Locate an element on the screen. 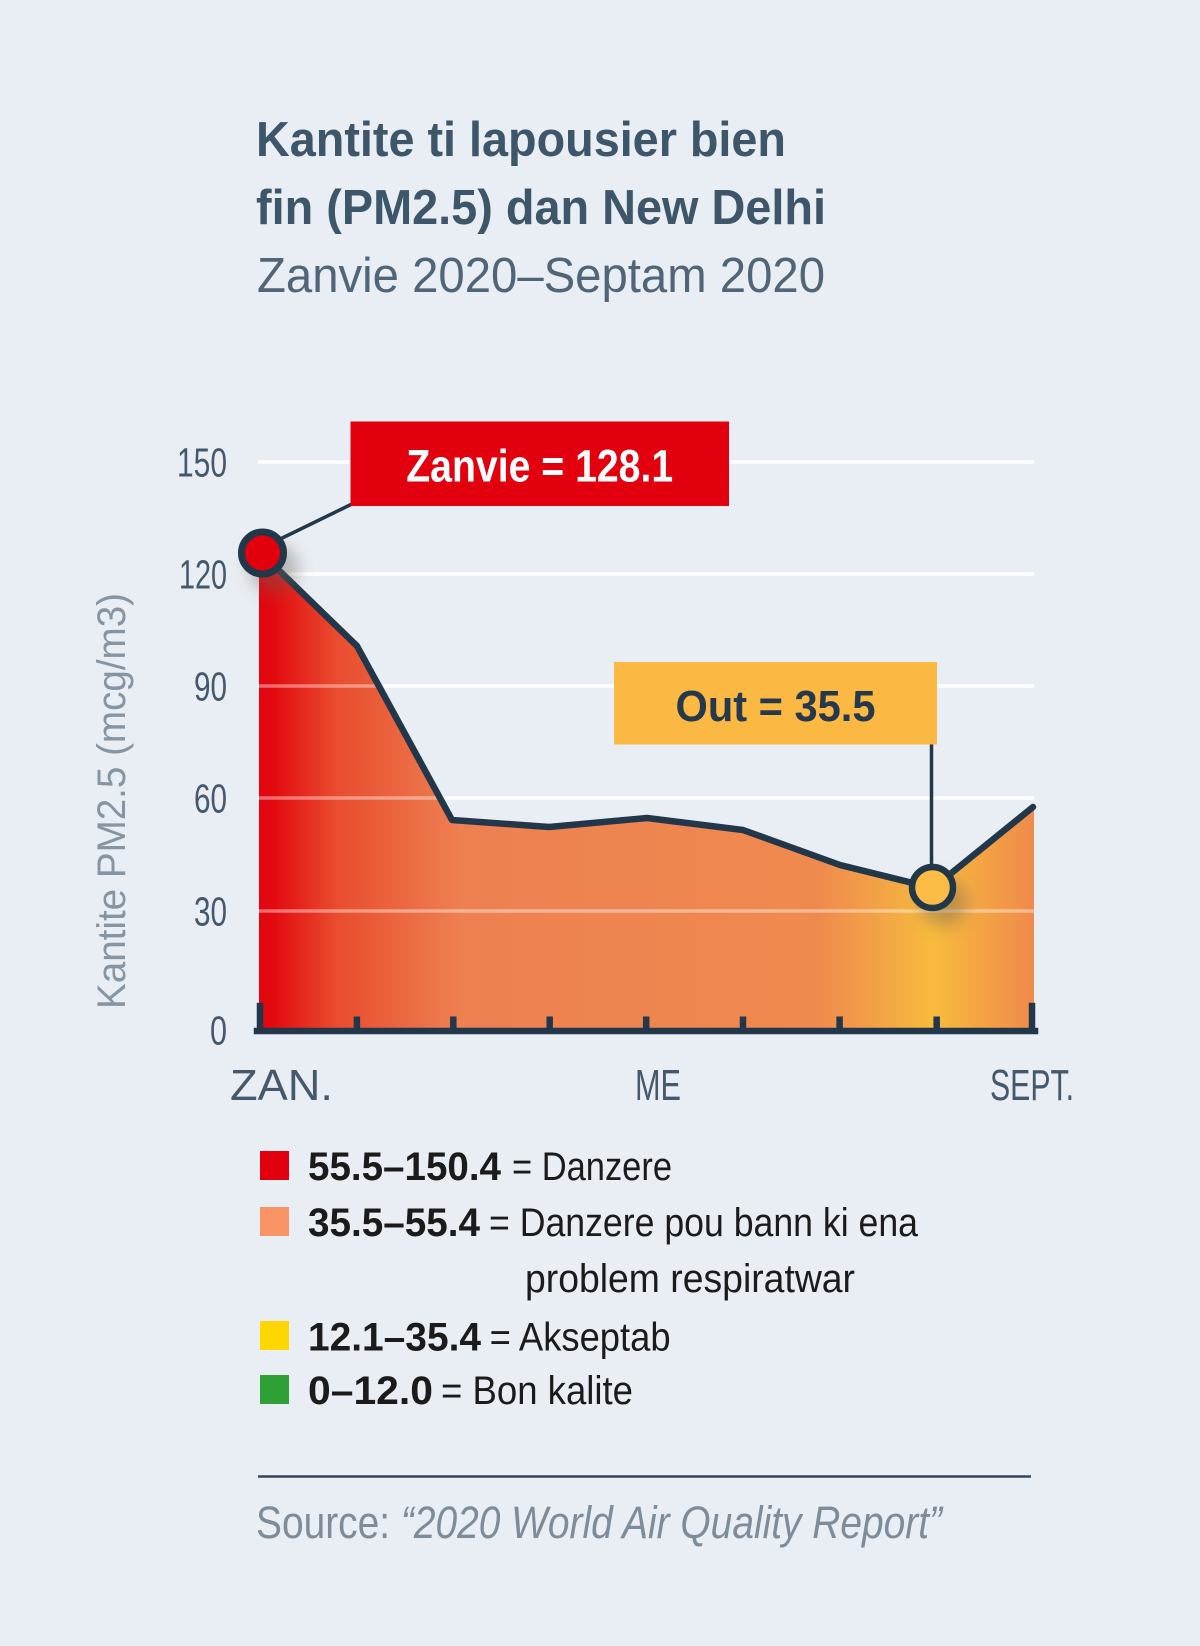 This screenshot has width=1200, height=1646. svg-text: 35.5–55.4 is located at coordinates (394, 1223).